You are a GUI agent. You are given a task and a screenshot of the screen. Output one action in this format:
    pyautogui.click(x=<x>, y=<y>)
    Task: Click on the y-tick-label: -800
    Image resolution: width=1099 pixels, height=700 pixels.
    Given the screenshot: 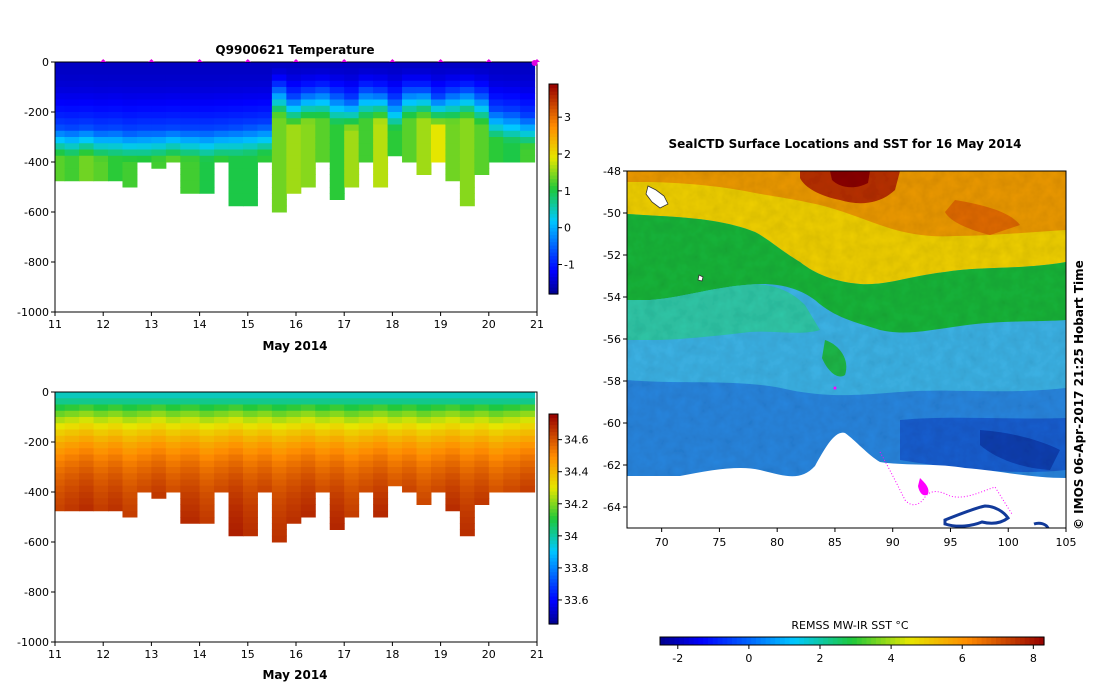 What is the action you would take?
    pyautogui.click(x=36, y=262)
    